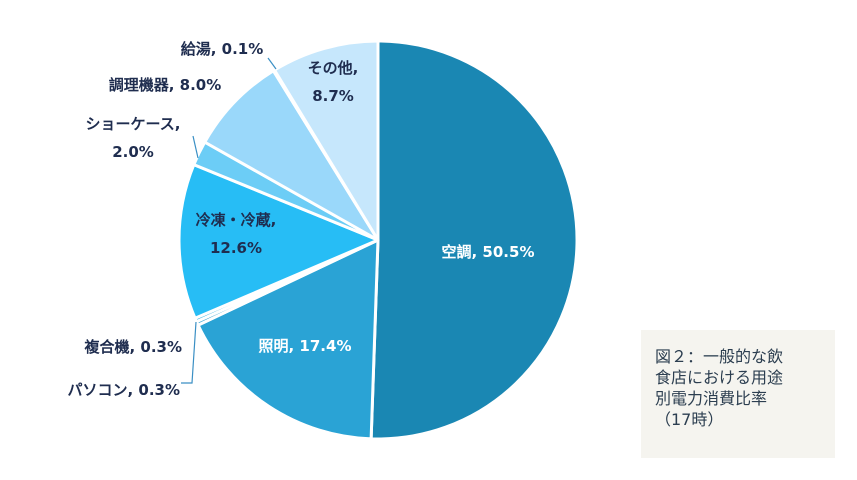  I want to click on slice-label-7: 調理機器, 8.0%, so click(165, 85).